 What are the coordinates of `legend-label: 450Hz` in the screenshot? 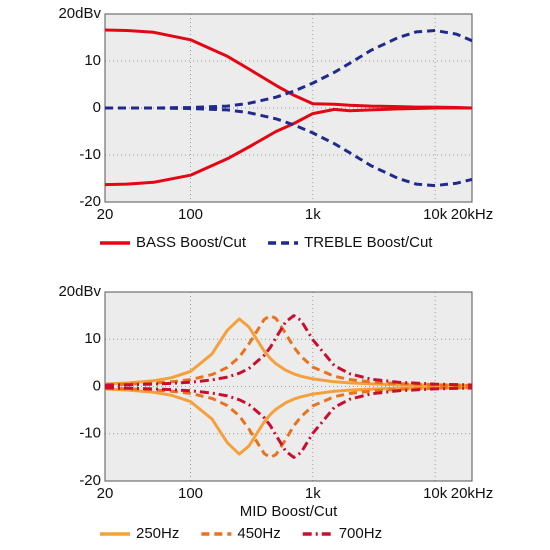 It's located at (258, 533).